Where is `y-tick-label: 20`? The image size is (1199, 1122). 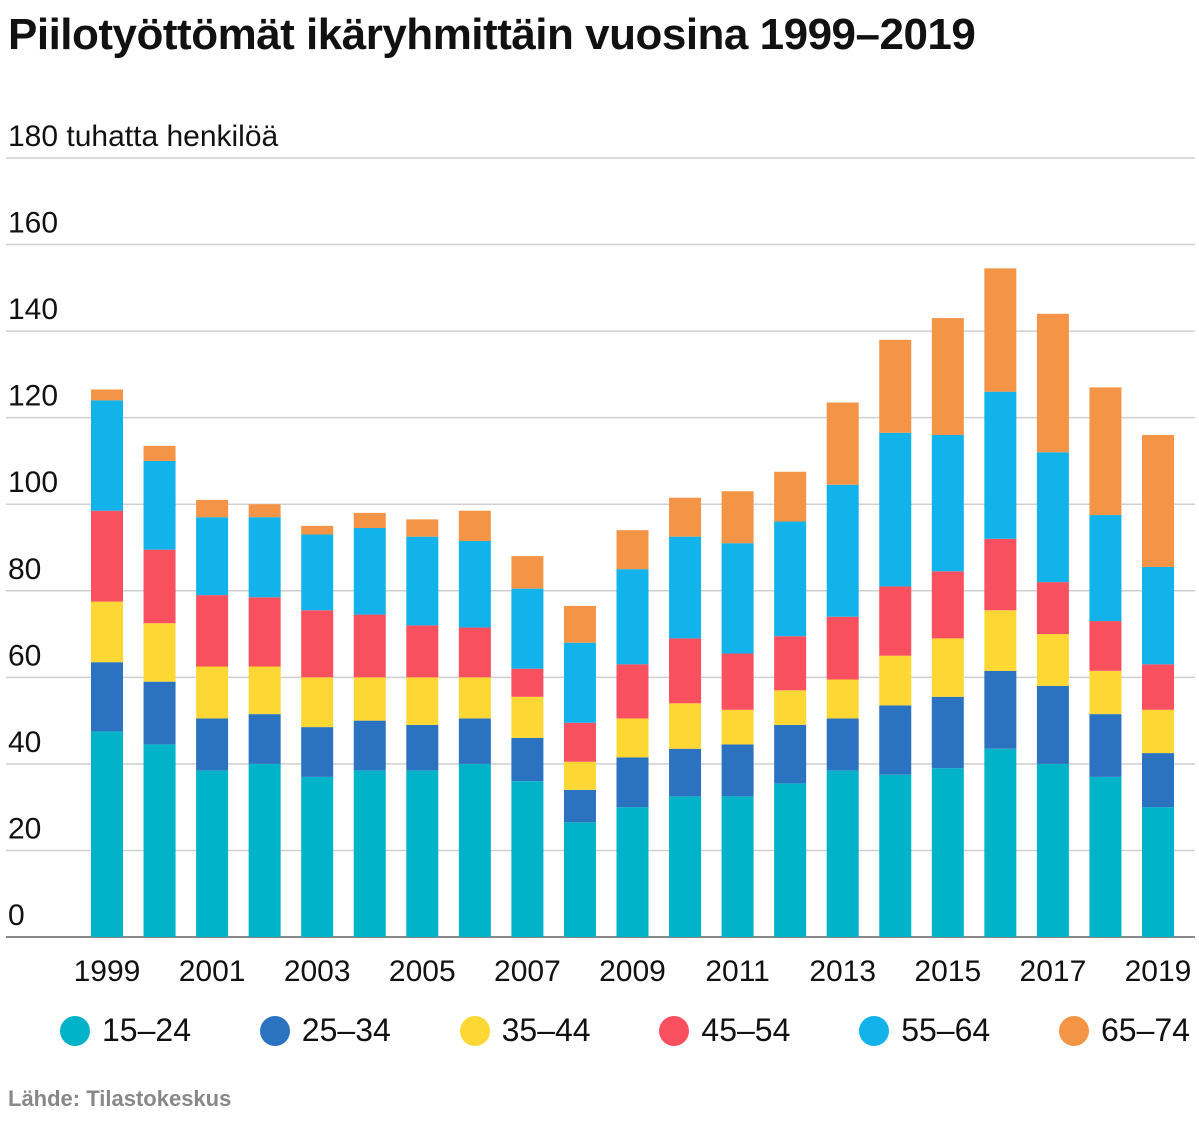
y-tick-label: 20 is located at coordinates (24, 828).